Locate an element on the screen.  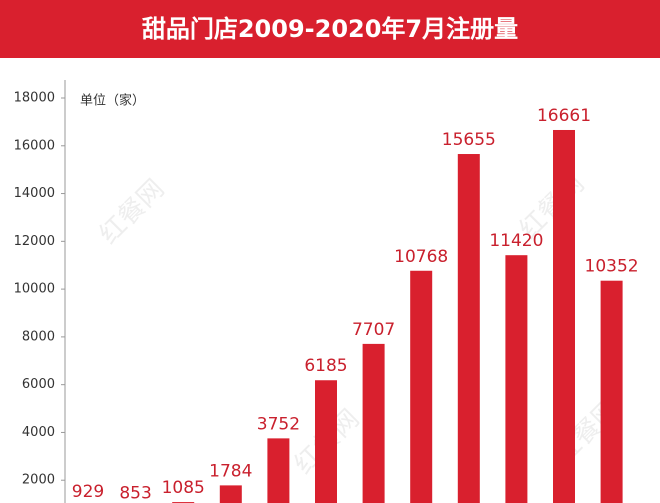
value-label: 1784 is located at coordinates (230, 471).